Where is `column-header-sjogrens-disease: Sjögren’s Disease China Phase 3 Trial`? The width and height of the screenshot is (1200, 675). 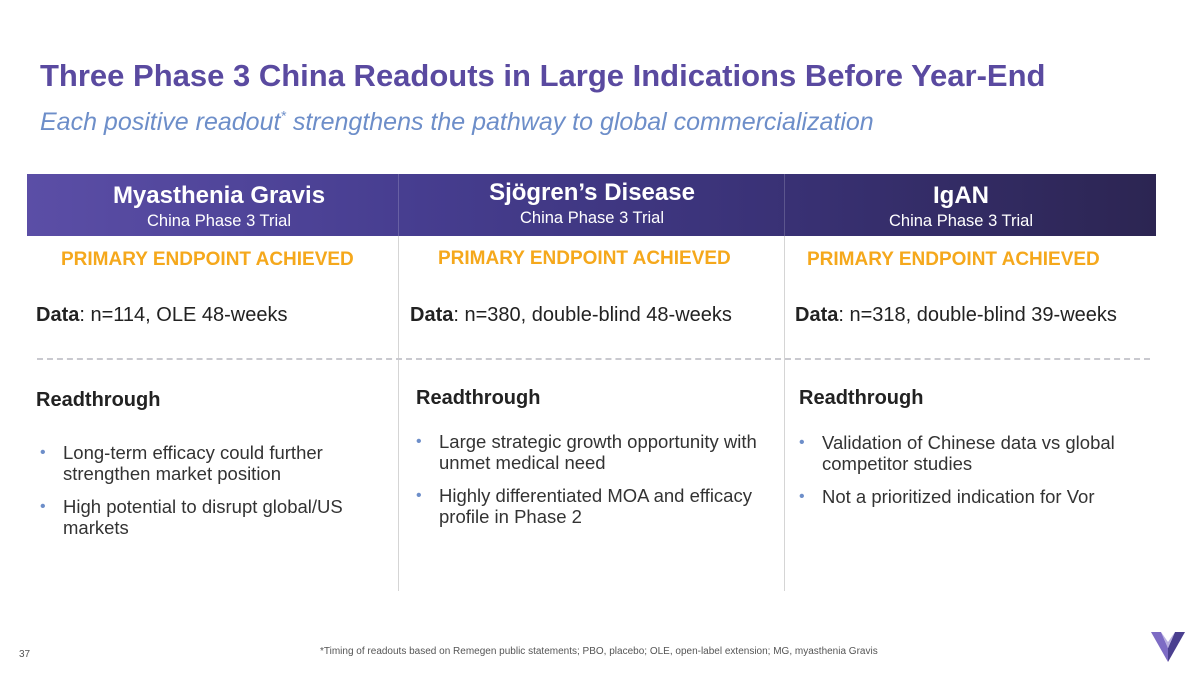
column-header-sjogrens-disease: Sjögren’s Disease China Phase 3 Trial is located at coordinates (592, 205).